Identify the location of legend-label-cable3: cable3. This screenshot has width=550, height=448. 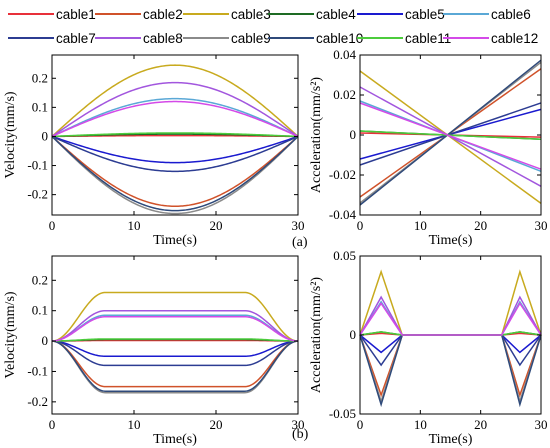
(251, 14).